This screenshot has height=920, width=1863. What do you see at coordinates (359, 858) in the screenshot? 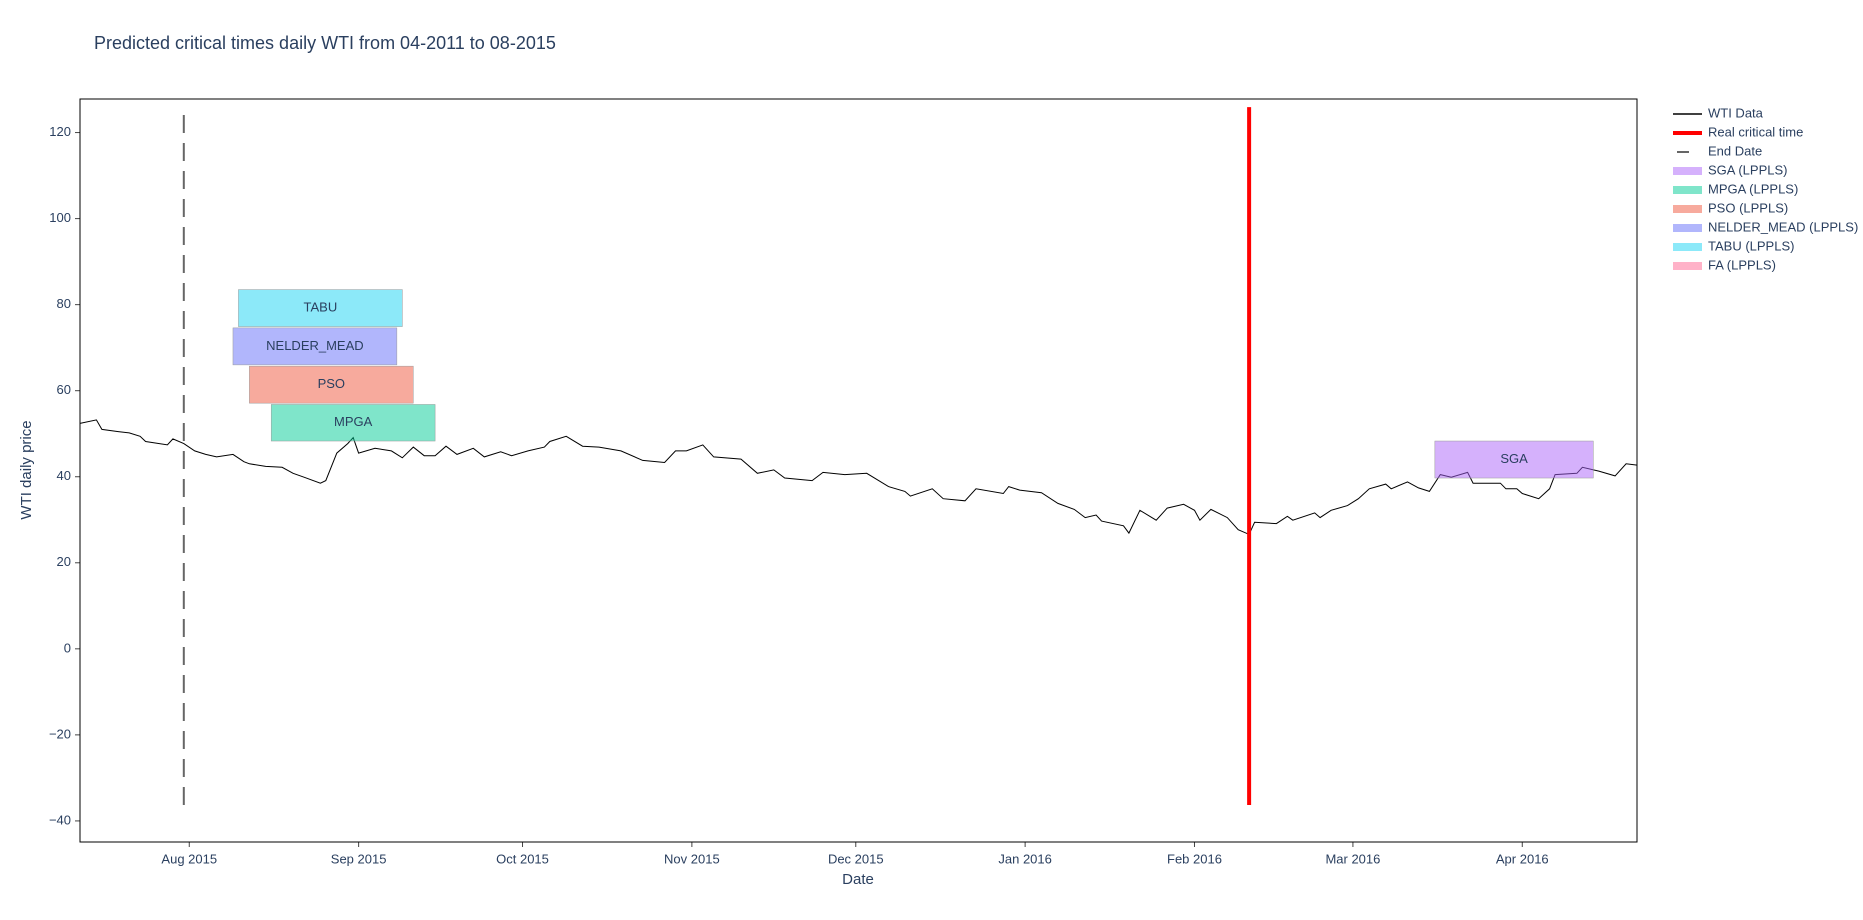
I see `x-tick-label: Sep 2015` at bounding box center [359, 858].